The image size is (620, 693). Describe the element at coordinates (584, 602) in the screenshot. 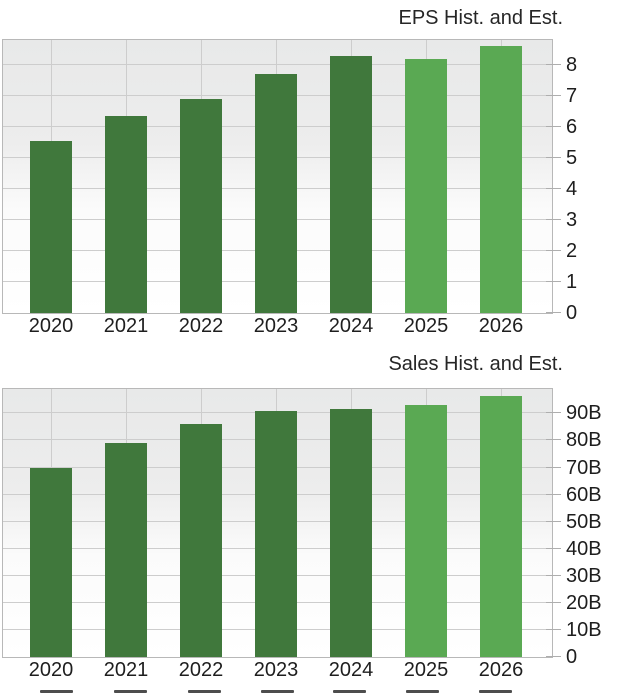

I see `y-axis-tick-label: 20B` at that location.